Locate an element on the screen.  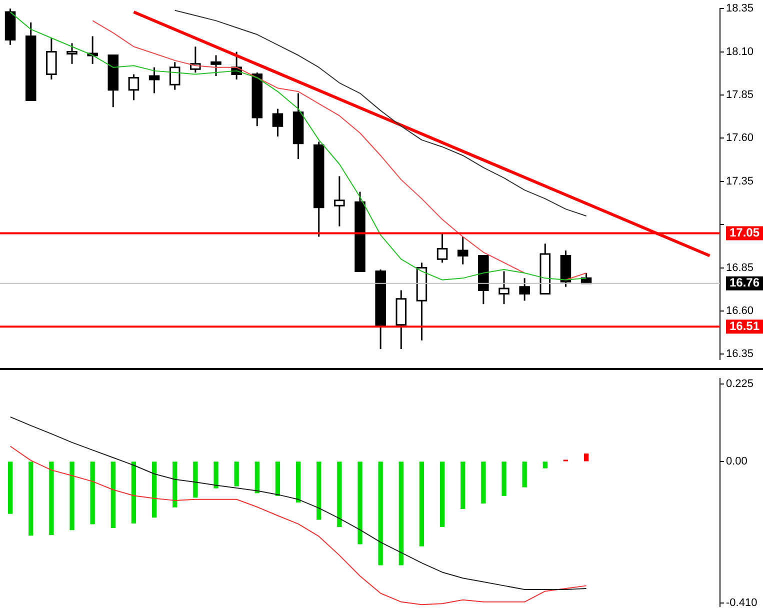
y-tick-label: 16.60 is located at coordinates (740, 311).